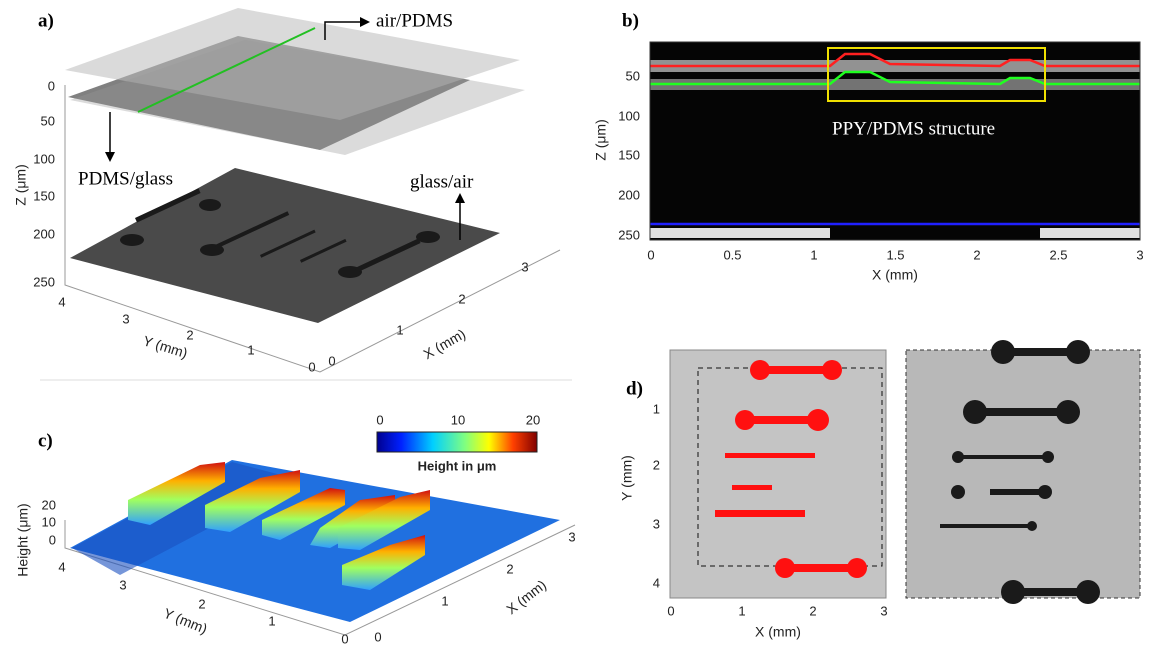  Describe the element at coordinates (895, 141) in the screenshot. I see `panel-b-graphic` at that location.